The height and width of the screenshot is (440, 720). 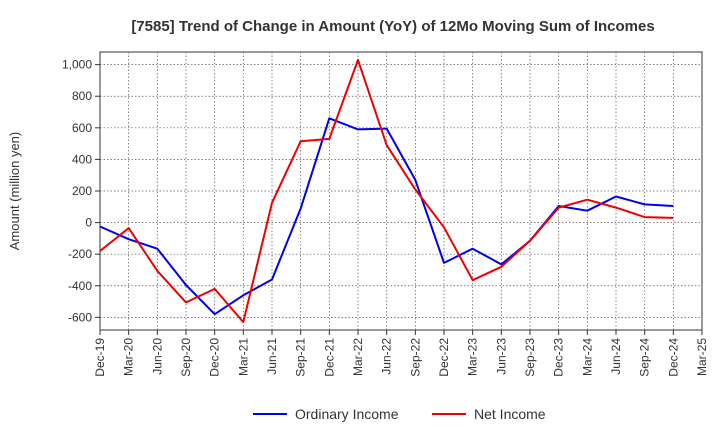 What do you see at coordinates (473, 357) in the screenshot?
I see `x-tick-label: Mar-23` at bounding box center [473, 357].